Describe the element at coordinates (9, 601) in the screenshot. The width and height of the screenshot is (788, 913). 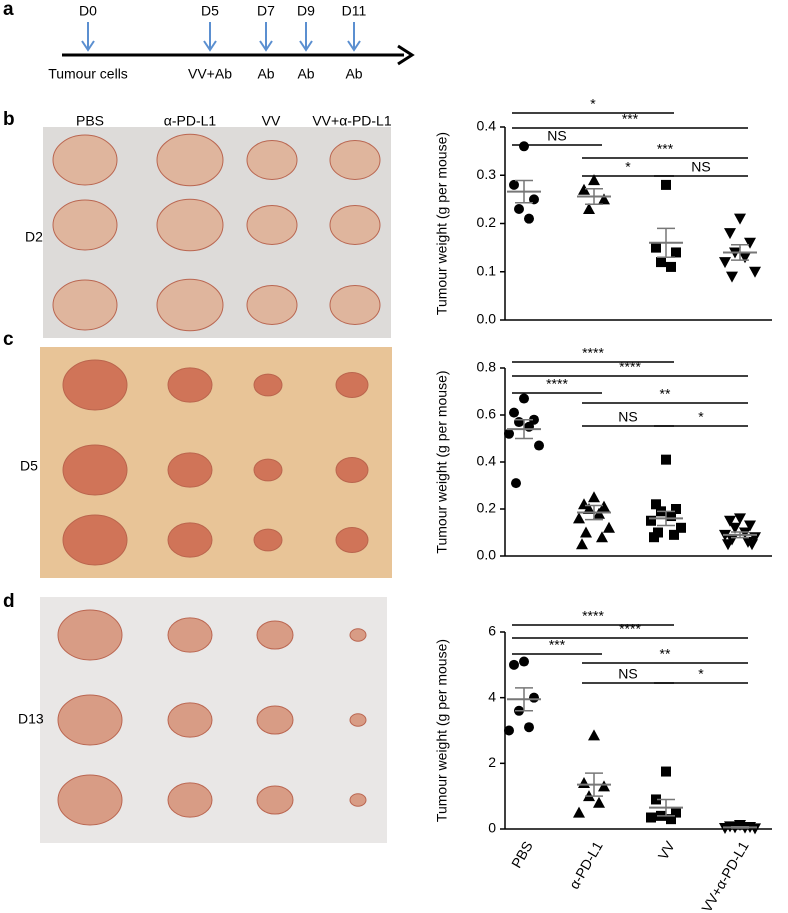
I see `panel-letter: d` at that location.